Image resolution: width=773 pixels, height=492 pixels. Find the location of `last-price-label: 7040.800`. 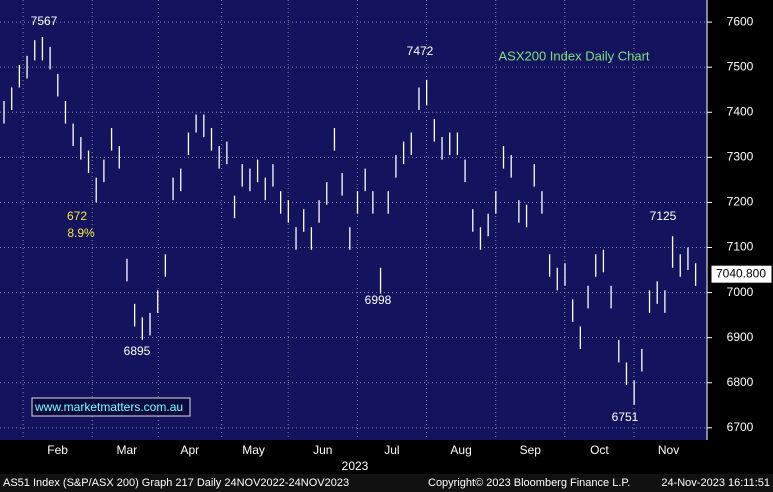

last-price-label: 7040.800 is located at coordinates (741, 273).